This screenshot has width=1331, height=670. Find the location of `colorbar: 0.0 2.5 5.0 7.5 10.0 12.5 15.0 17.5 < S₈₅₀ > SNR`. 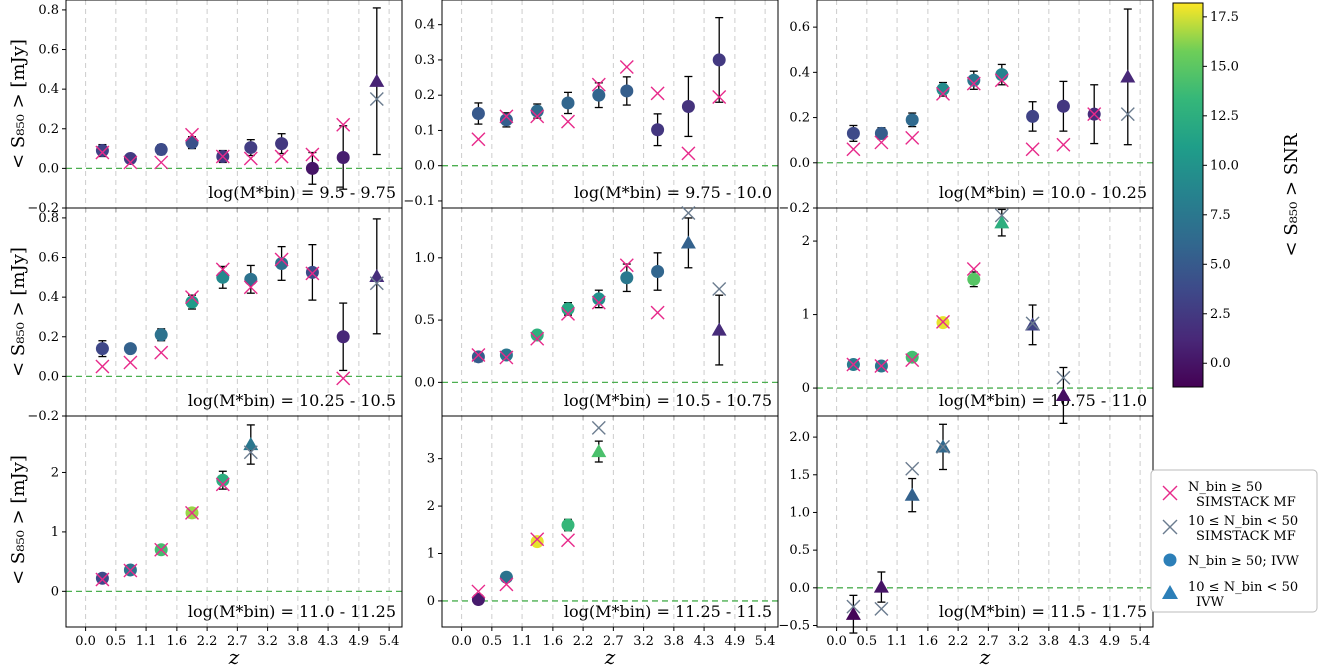

colorbar: 0.0 2.5 5.0 7.5 10.0 12.5 15.0 17.5 < S₈₅₀ > SNR is located at coordinates (1237, 195).